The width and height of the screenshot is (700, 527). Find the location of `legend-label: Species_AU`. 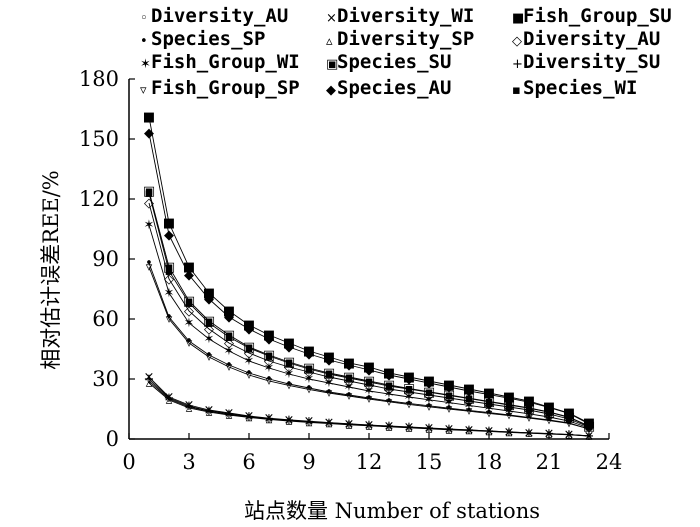

legend-label: Species_AU is located at coordinates (394, 88).